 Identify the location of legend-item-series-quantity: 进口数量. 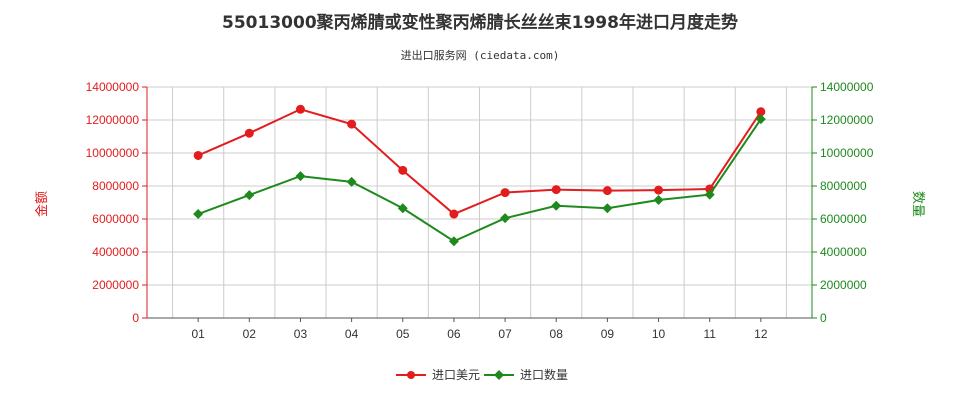
(526, 374).